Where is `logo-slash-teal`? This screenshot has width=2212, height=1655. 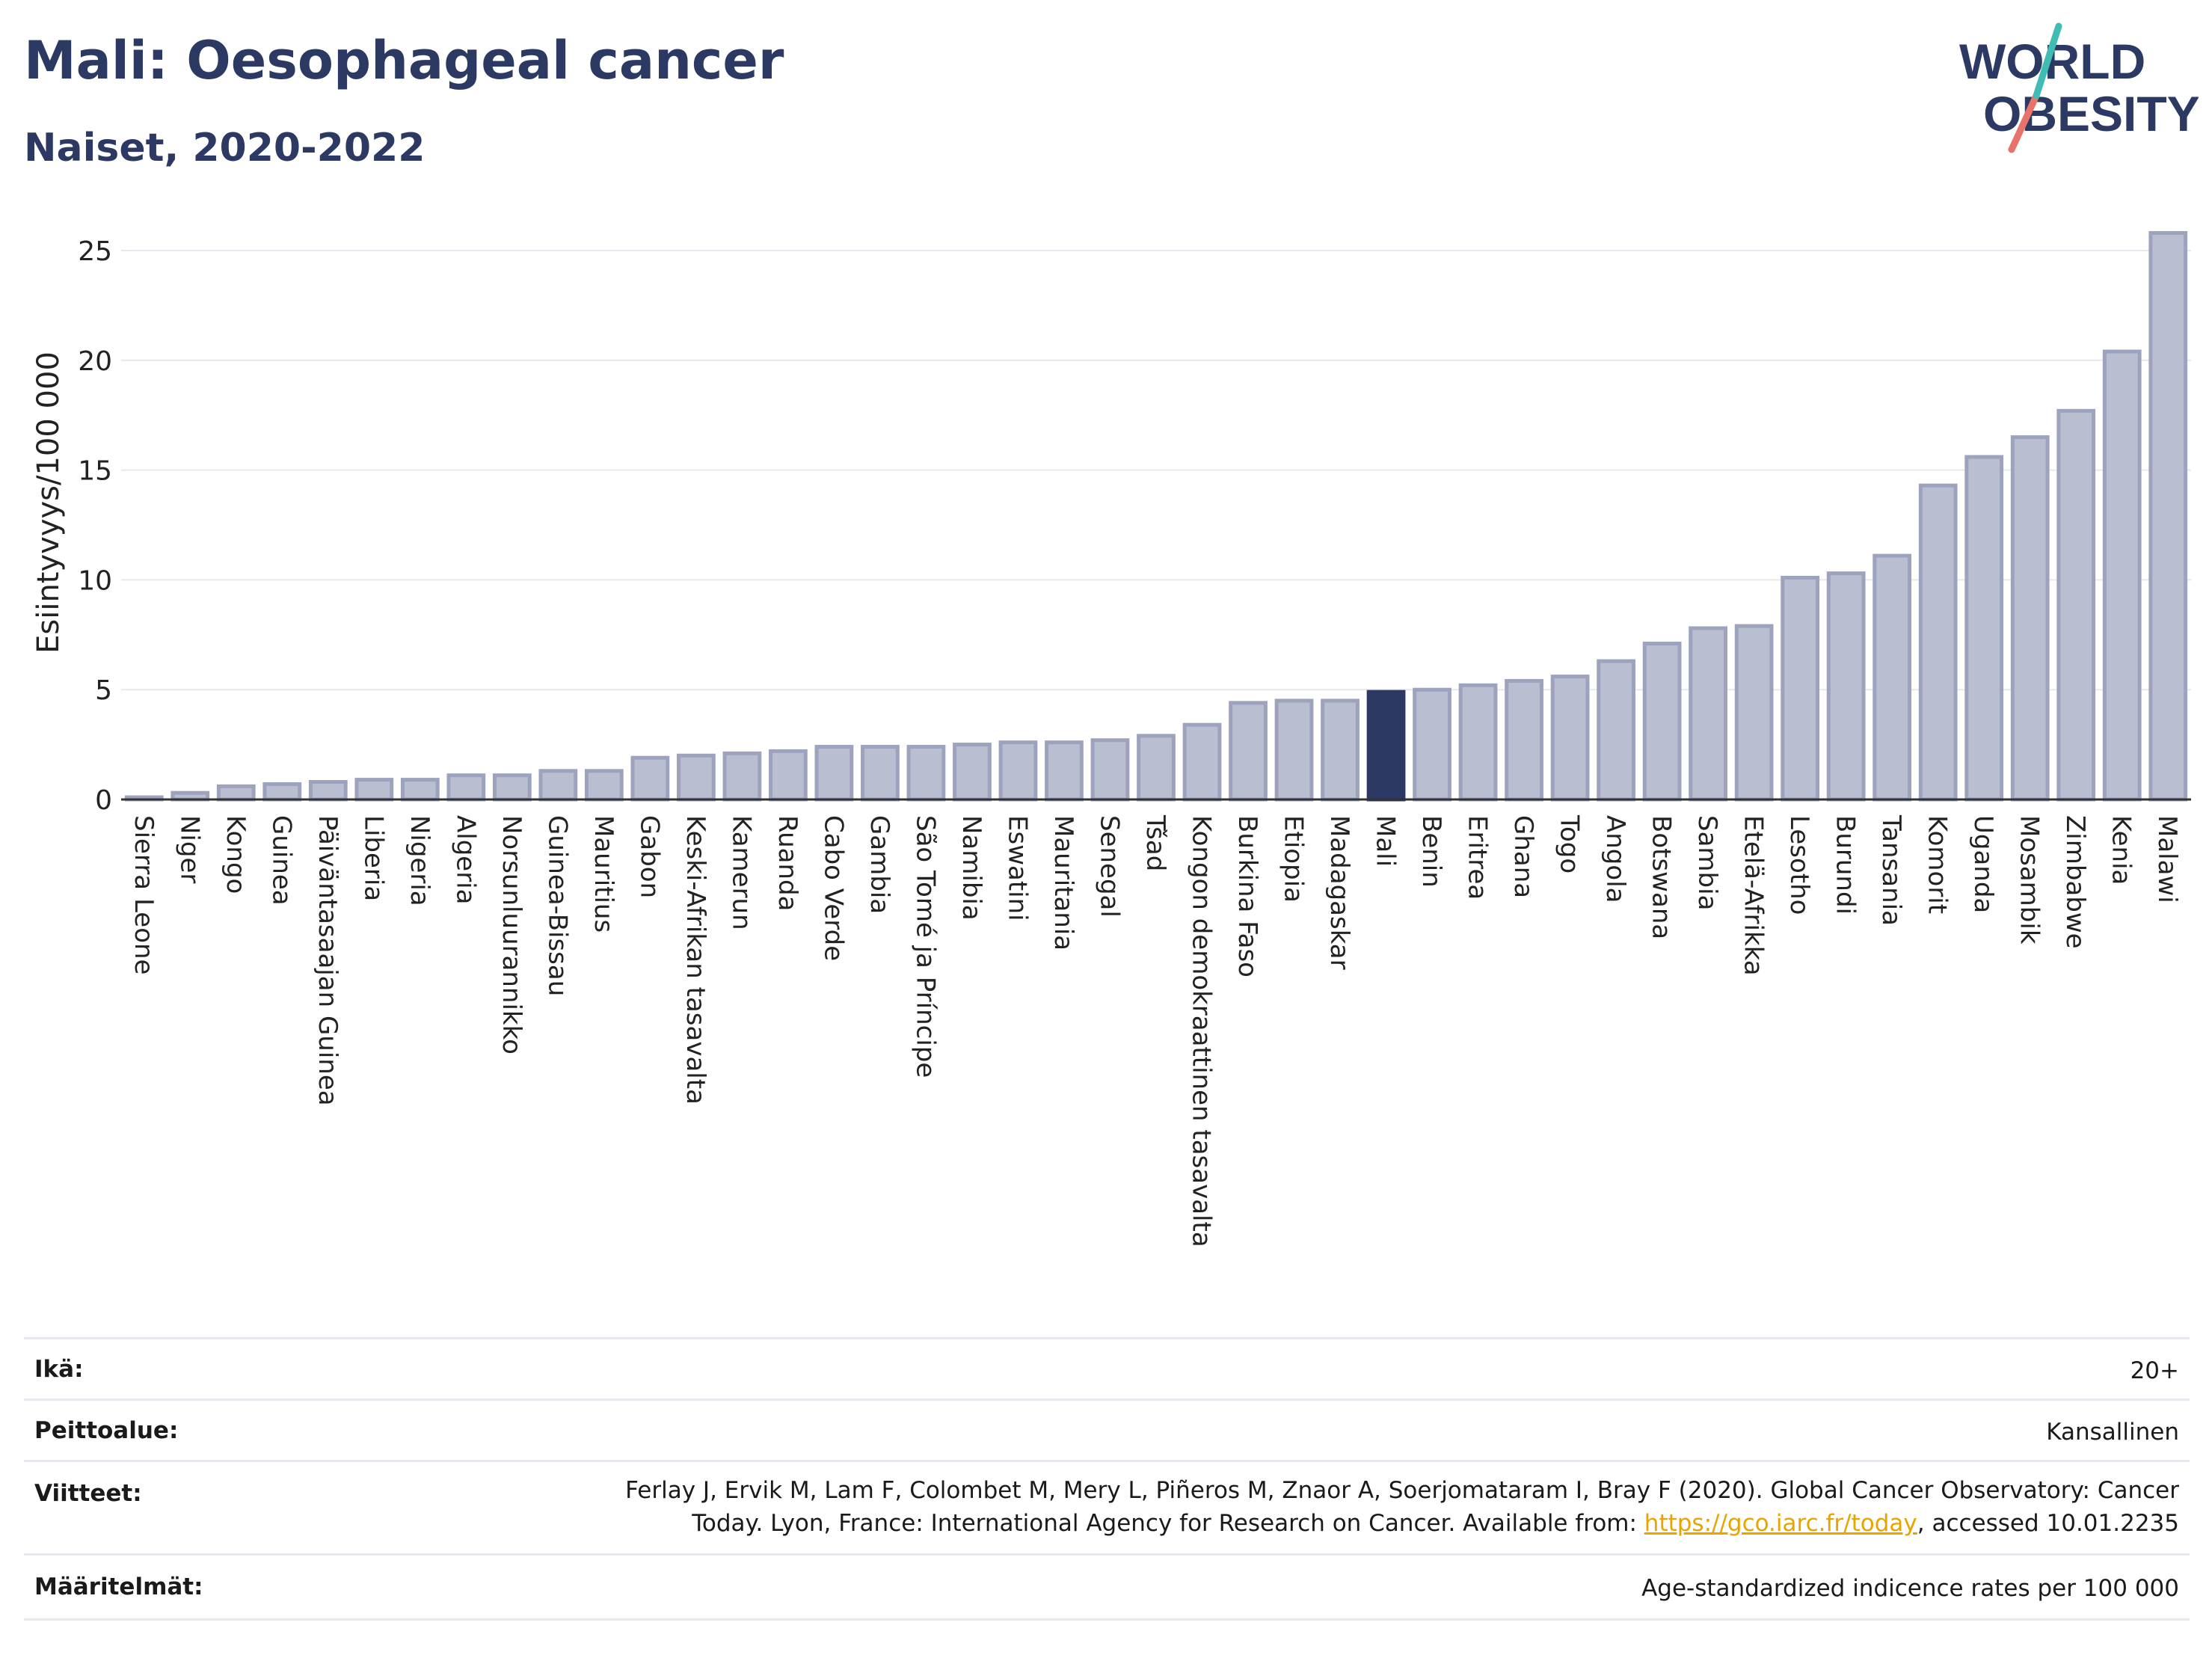 logo-slash-teal is located at coordinates (2047, 60).